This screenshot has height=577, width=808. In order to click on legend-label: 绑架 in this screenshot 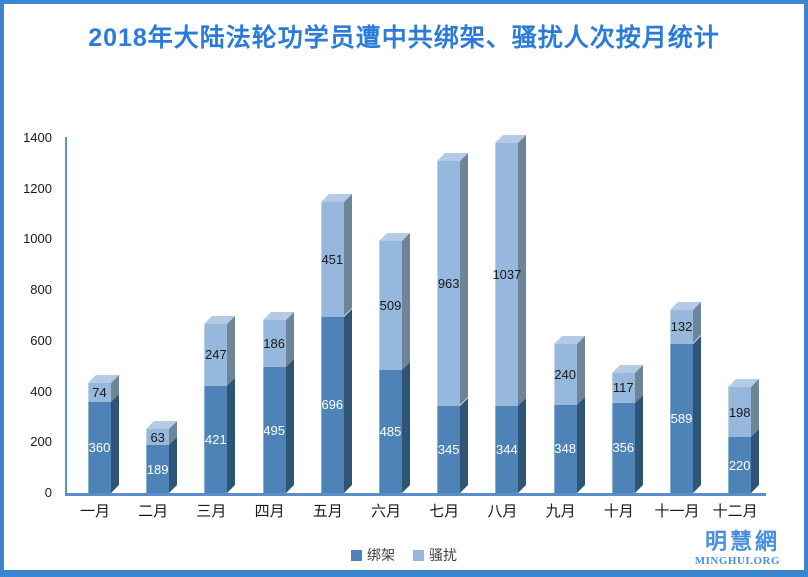, I will do `click(381, 555)`.